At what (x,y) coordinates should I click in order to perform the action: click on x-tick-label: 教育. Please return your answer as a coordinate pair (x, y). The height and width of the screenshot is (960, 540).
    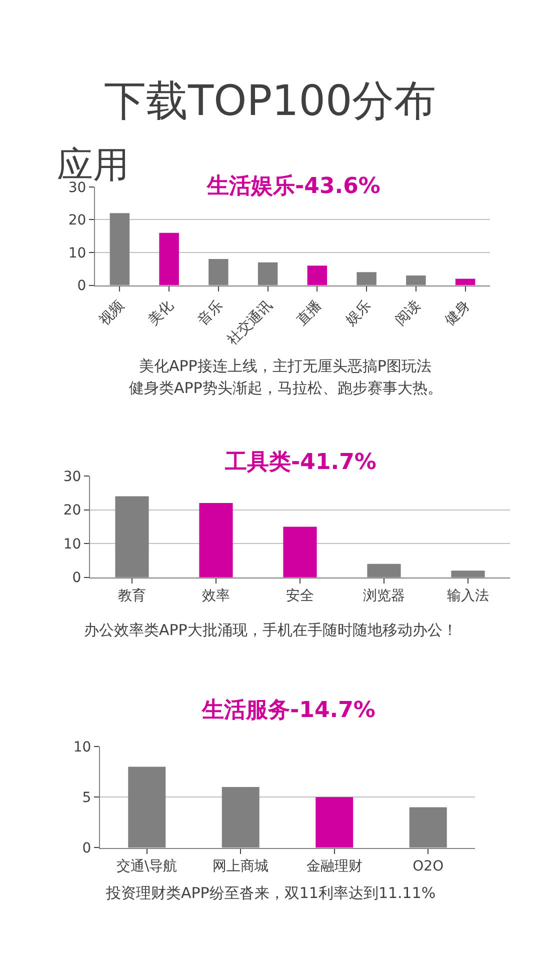
    Looking at the image, I should click on (132, 595).